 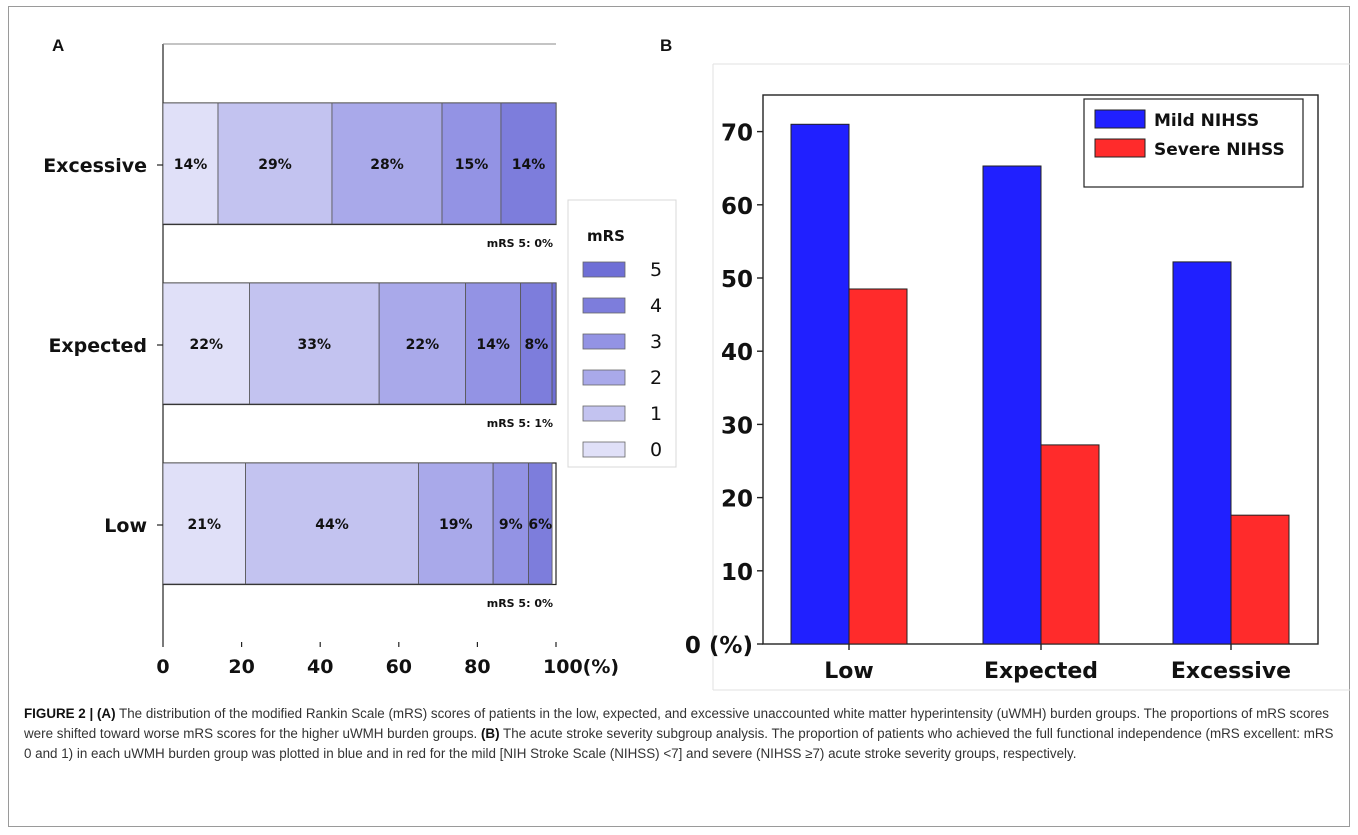 I want to click on panel-b-y-tick-label: 70, so click(x=737, y=134).